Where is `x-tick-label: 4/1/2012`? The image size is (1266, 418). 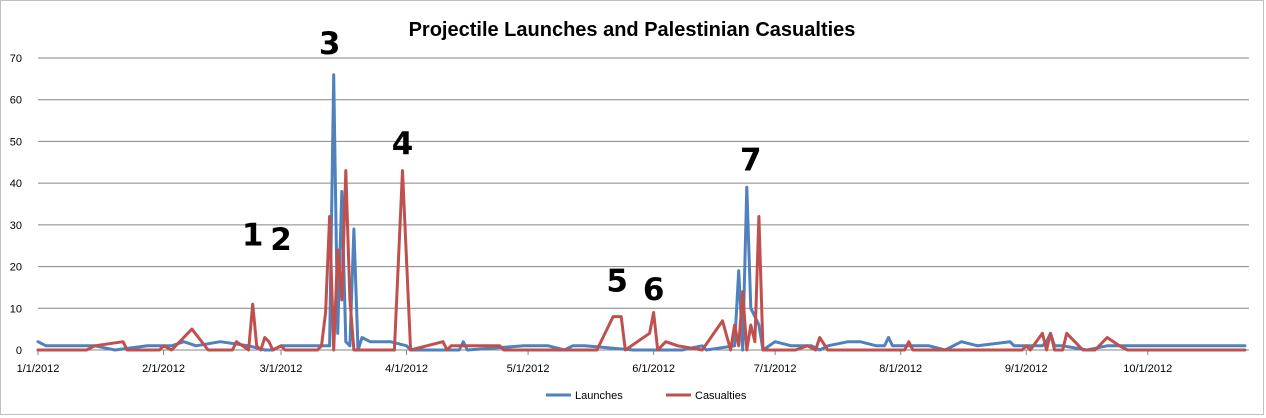 x-tick-label: 4/1/2012 is located at coordinates (406, 369).